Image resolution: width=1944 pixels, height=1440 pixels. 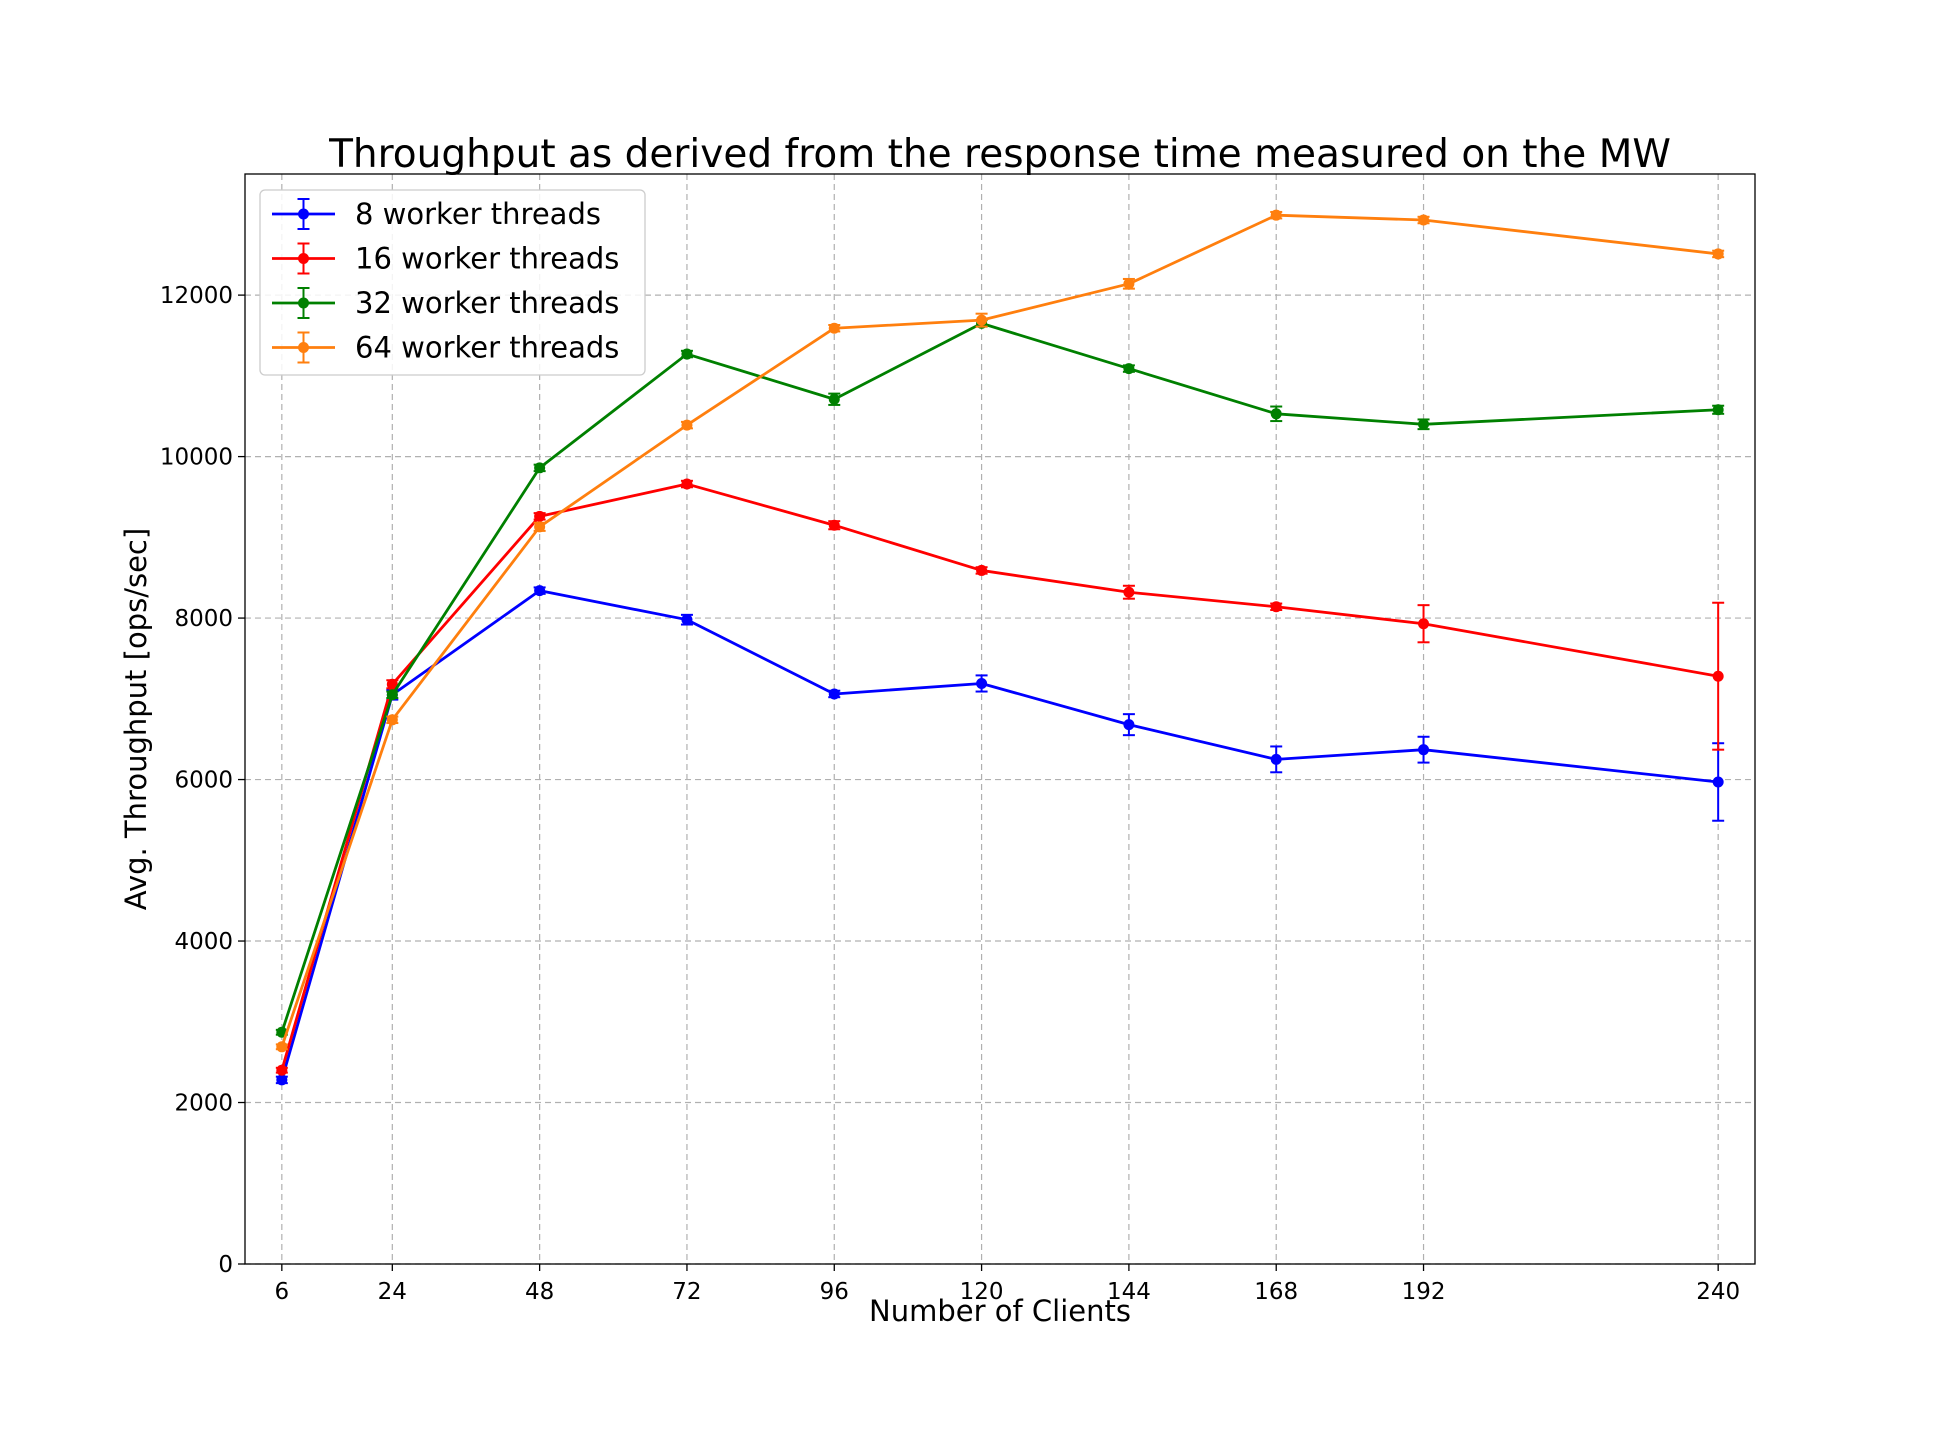 I want to click on y-axis-label: Avg. Throughput [ops/sec], so click(x=136, y=719).